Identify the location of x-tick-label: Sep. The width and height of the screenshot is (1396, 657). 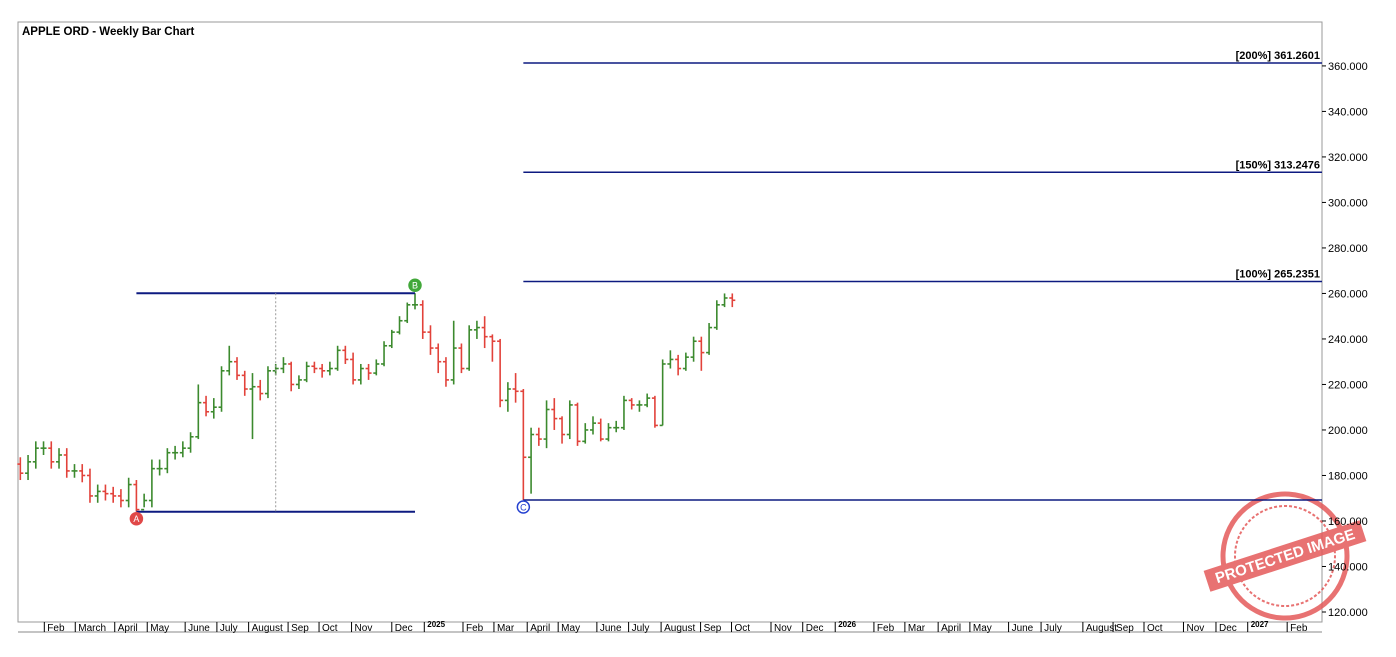
(713, 628).